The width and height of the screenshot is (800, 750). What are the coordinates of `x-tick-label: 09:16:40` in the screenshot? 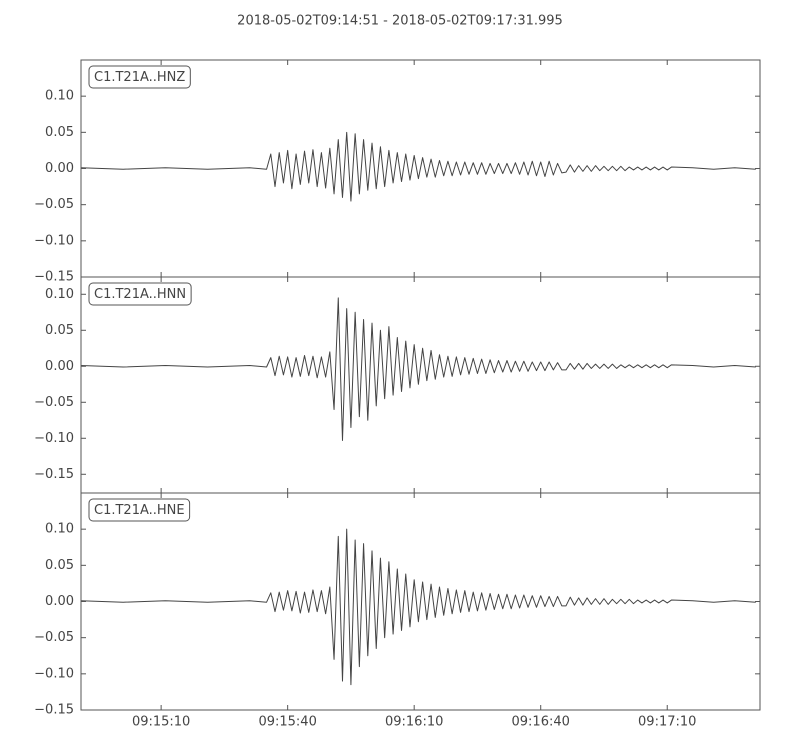 It's located at (541, 722).